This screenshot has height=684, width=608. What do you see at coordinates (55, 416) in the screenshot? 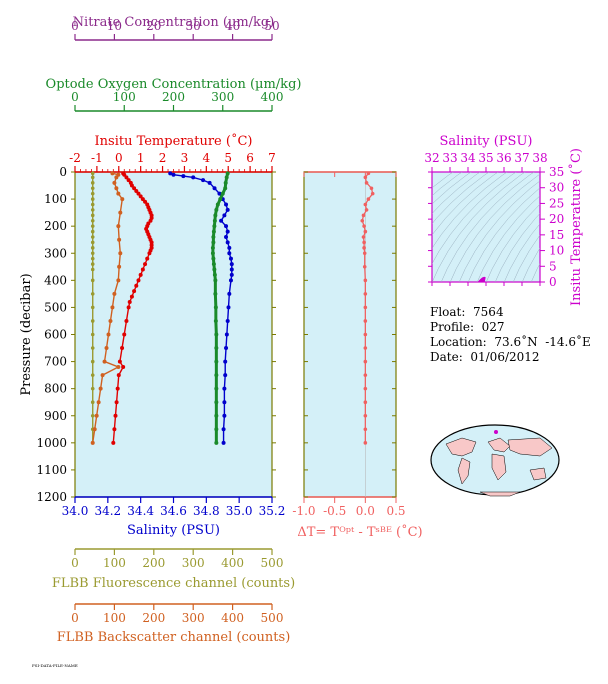
I see `pressure-tick-label: 900` at bounding box center [55, 416].